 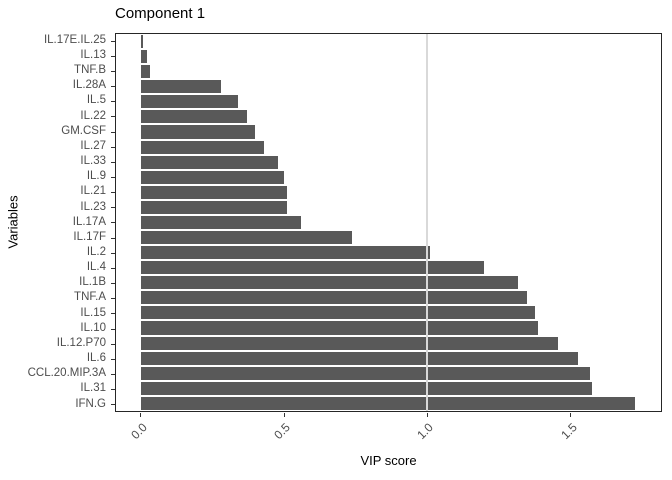 What do you see at coordinates (57, 146) in the screenshot?
I see `y-axis-row: IL.27` at bounding box center [57, 146].